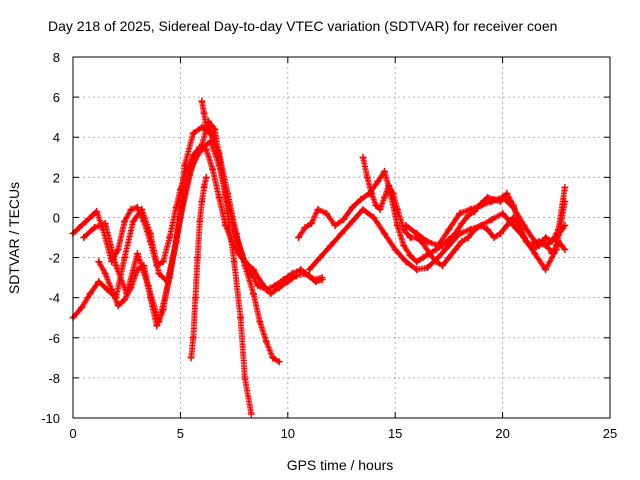 The width and height of the screenshot is (640, 480). What do you see at coordinates (340, 465) in the screenshot?
I see `x-axis-title: GPS time / hours` at bounding box center [340, 465].